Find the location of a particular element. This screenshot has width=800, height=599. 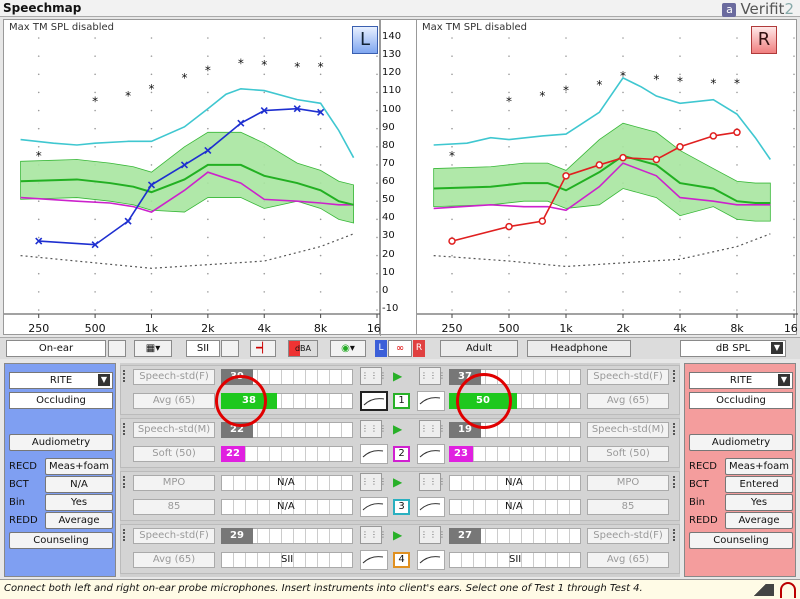

right-stimulus-field: MPO is located at coordinates (628, 483).